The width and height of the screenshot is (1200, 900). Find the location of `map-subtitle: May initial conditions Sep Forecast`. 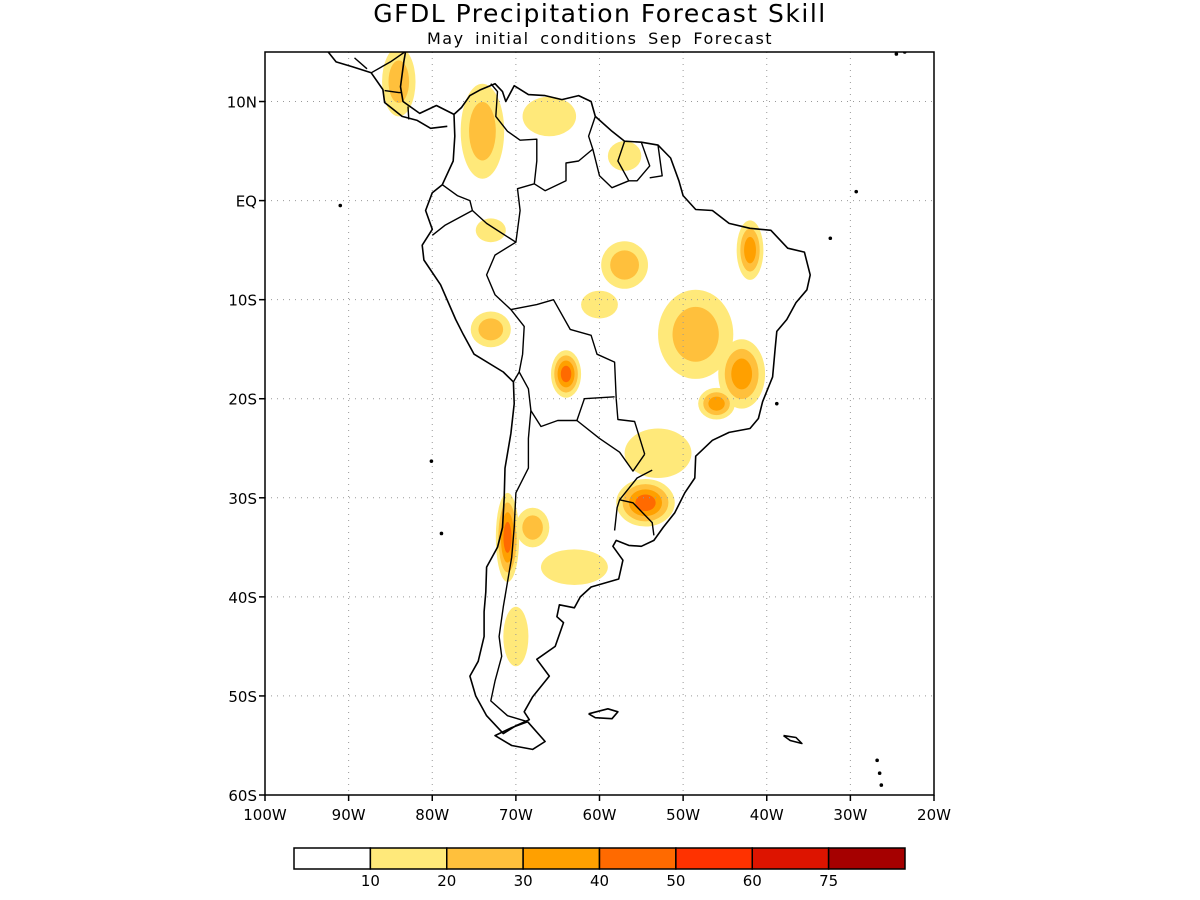

map-subtitle: May initial conditions Sep Forecast is located at coordinates (600, 38).